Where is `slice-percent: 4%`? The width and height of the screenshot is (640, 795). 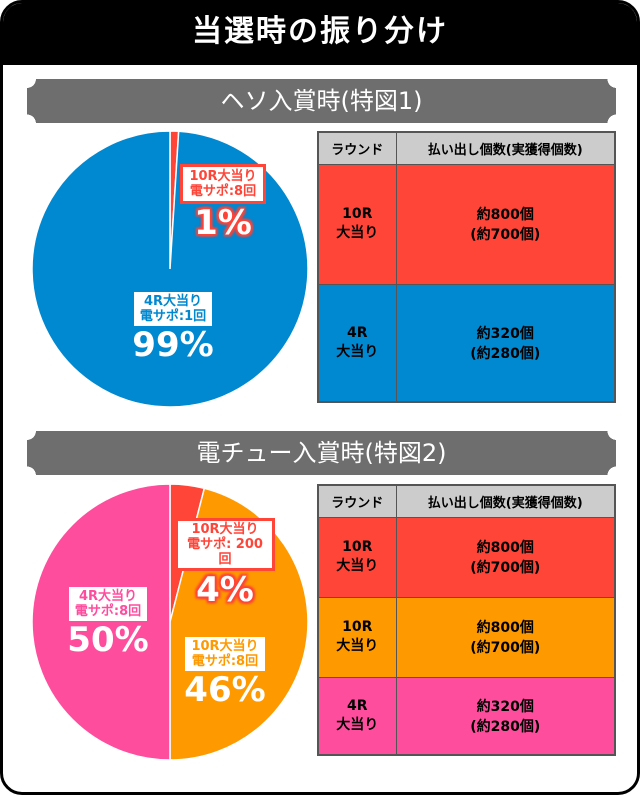 slice-percent: 4% is located at coordinates (225, 590).